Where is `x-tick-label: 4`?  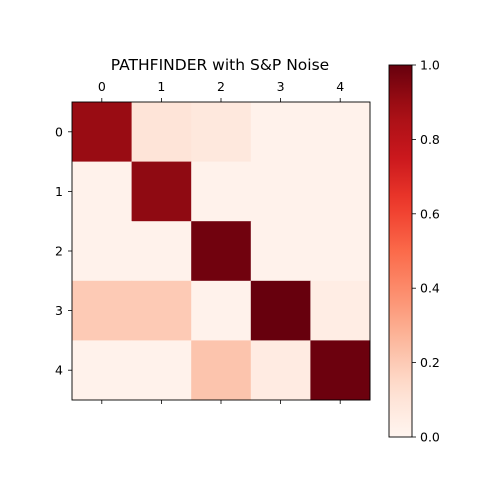
x-tick-label: 4 is located at coordinates (340, 86).